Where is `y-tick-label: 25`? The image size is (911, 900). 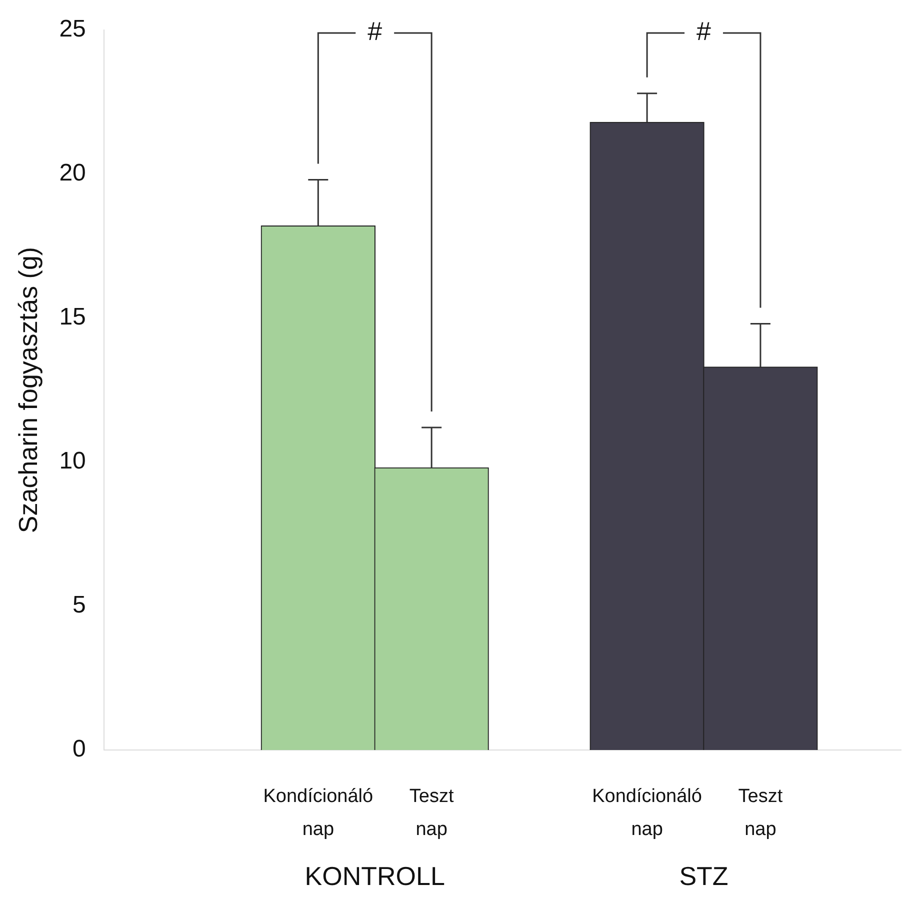
y-tick-label: 25 is located at coordinates (72, 29).